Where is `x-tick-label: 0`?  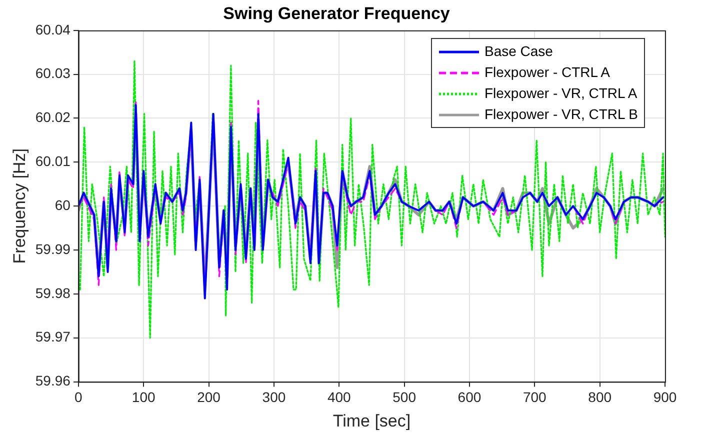 x-tick-label: 0 is located at coordinates (78, 397).